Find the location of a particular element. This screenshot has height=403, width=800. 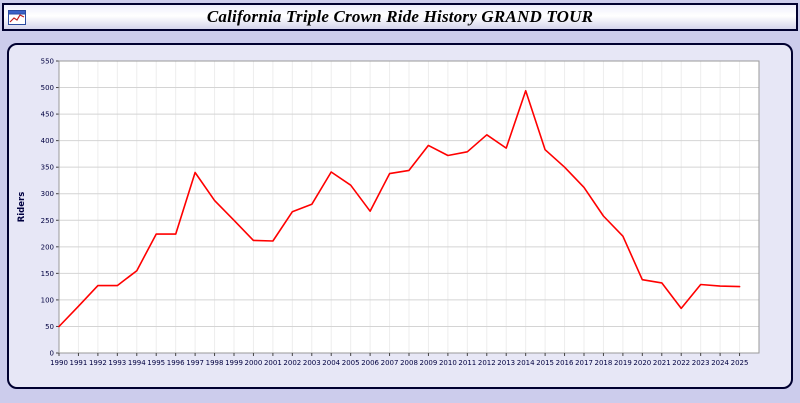

svg-text: 2004 is located at coordinates (331, 363).